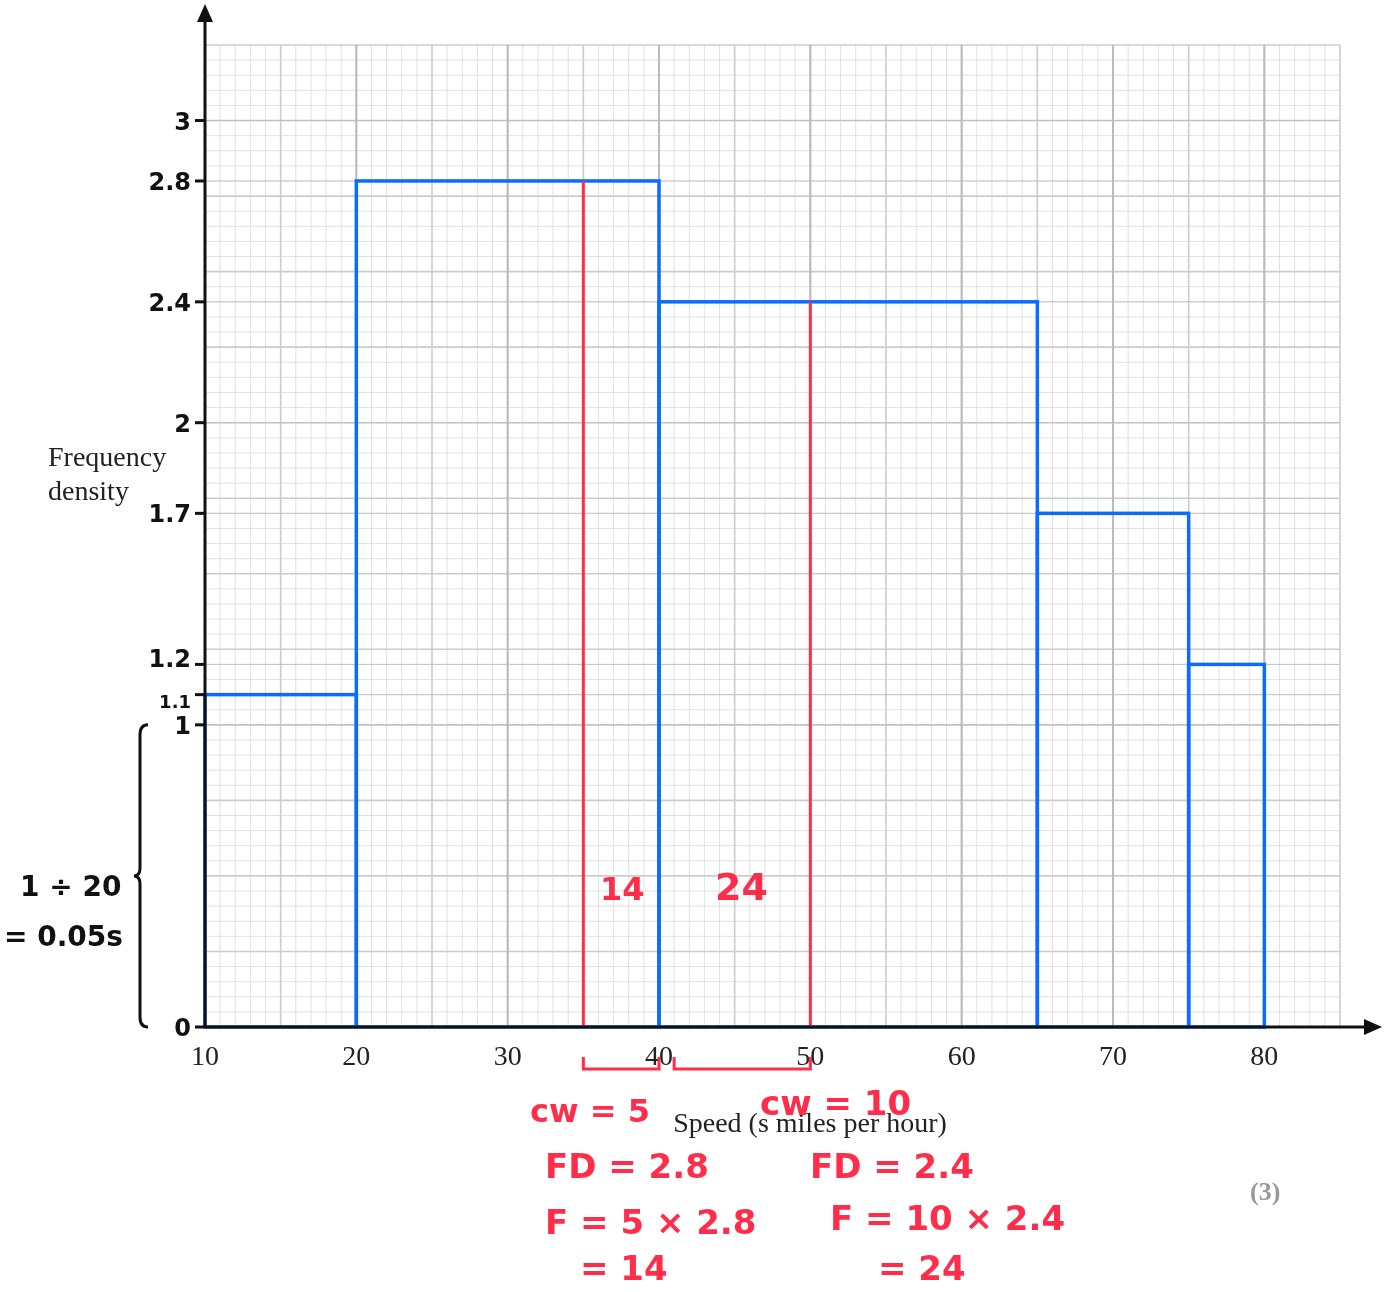 The width and height of the screenshot is (1399, 1292). What do you see at coordinates (169, 659) in the screenshot?
I see `y-tick-label: 1.2` at bounding box center [169, 659].